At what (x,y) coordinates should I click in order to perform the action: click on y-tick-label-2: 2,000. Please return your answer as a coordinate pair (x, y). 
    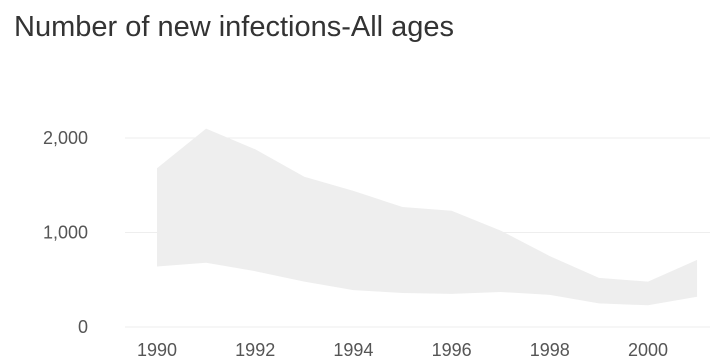
    Looking at the image, I should click on (65, 138).